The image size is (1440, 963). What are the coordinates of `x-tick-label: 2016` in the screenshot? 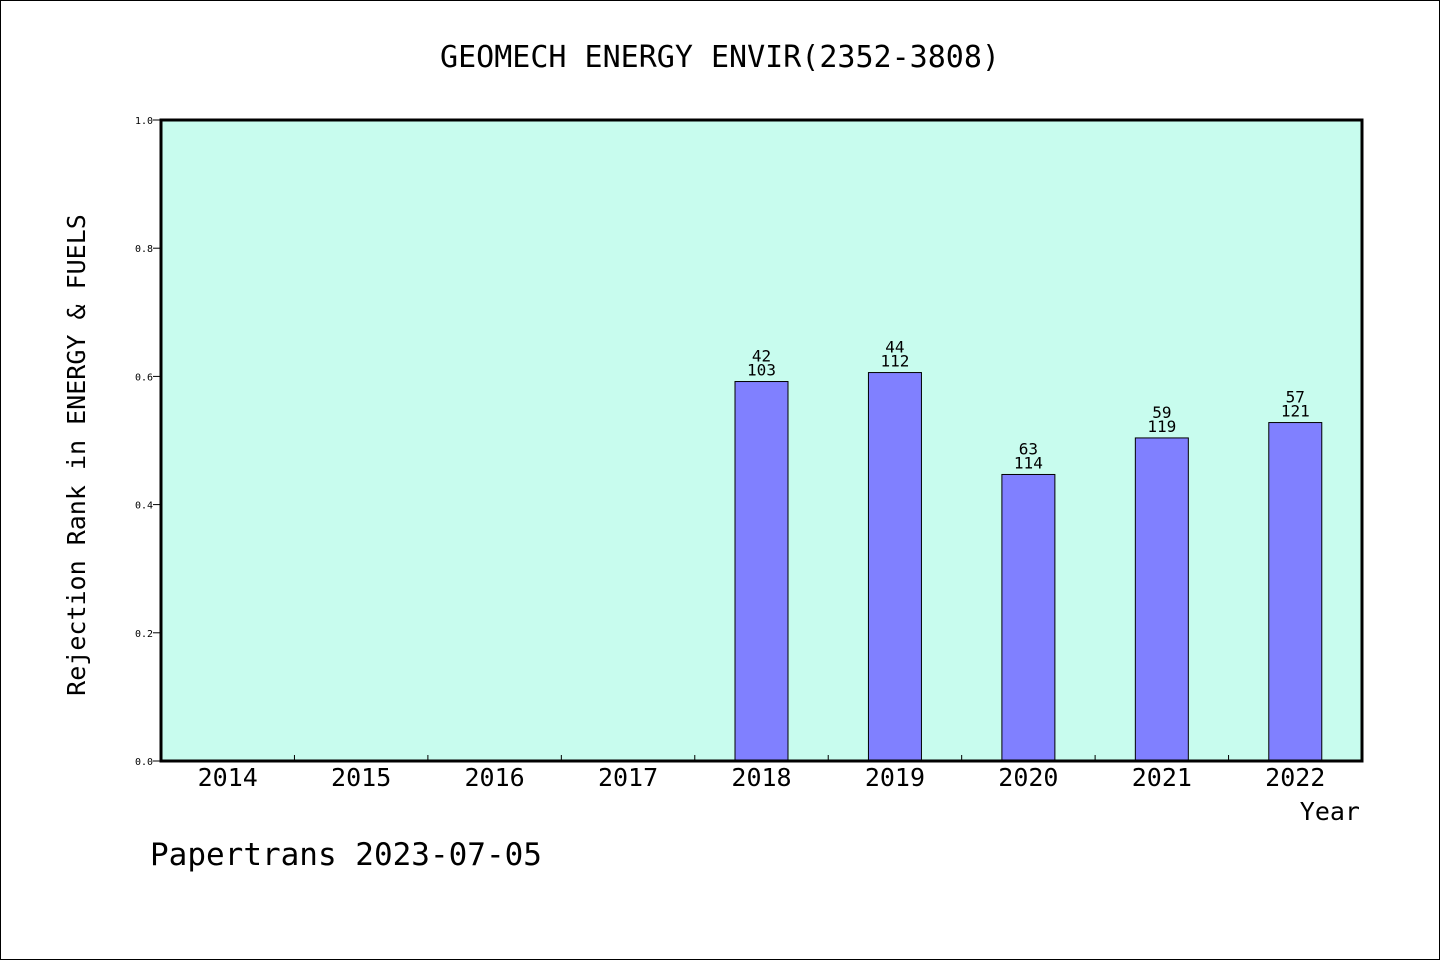 It's located at (495, 777).